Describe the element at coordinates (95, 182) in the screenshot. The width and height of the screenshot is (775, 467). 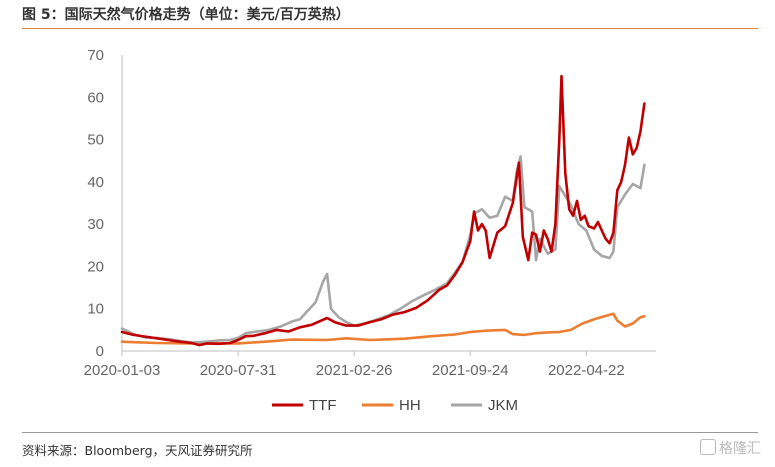
I see `y-tick-label: 40` at that location.